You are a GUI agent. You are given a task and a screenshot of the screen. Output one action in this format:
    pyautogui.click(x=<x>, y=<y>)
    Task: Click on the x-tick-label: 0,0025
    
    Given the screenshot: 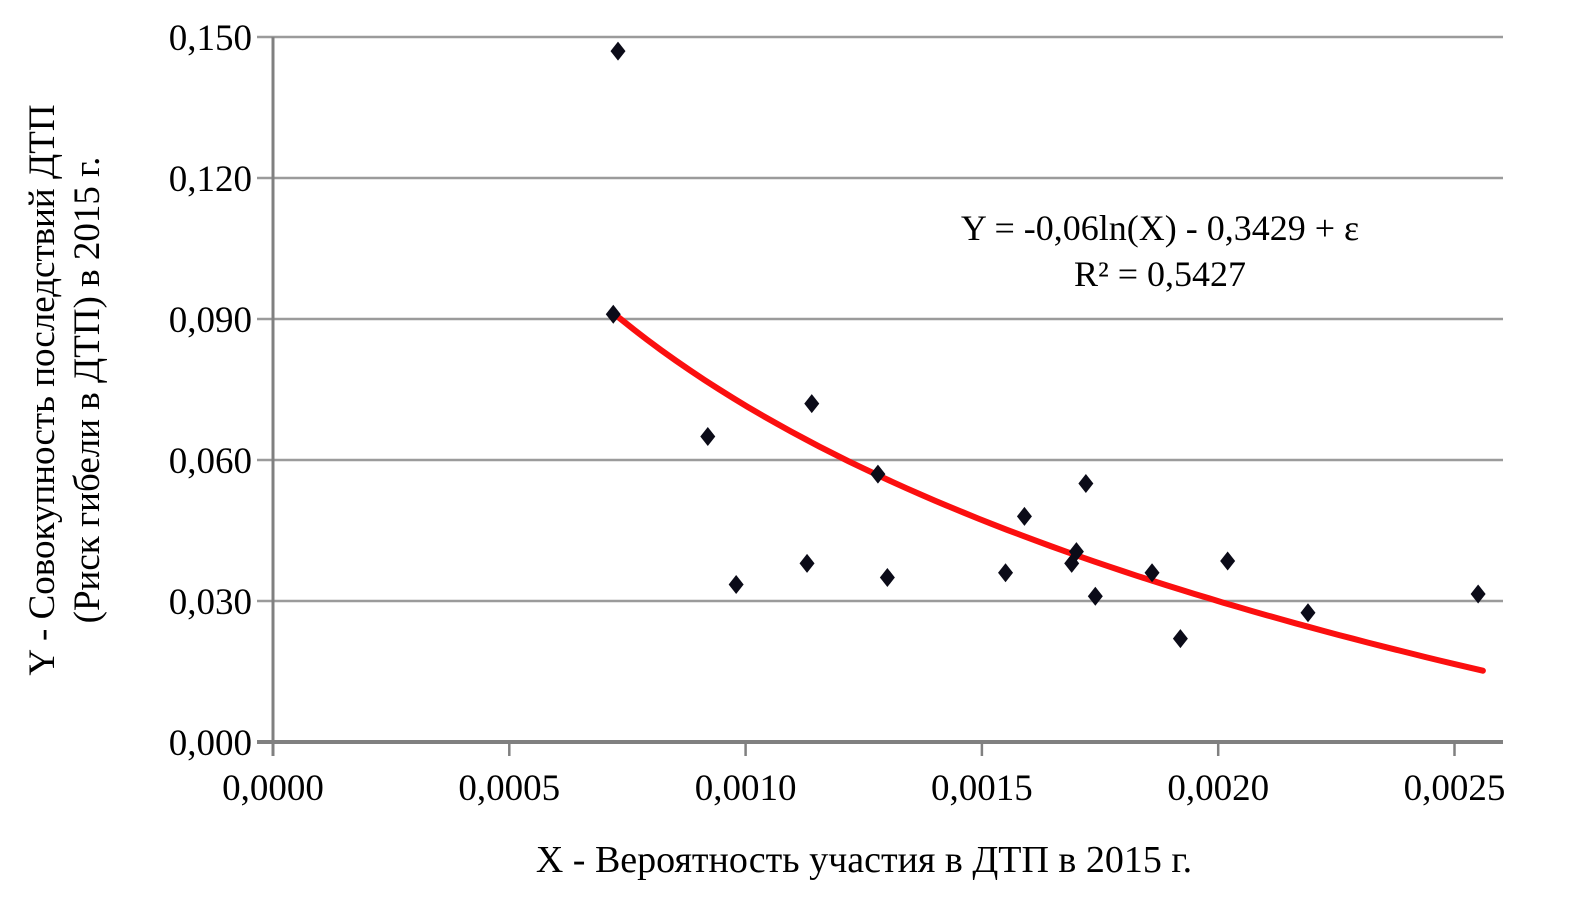 What is the action you would take?
    pyautogui.click(x=1455, y=788)
    